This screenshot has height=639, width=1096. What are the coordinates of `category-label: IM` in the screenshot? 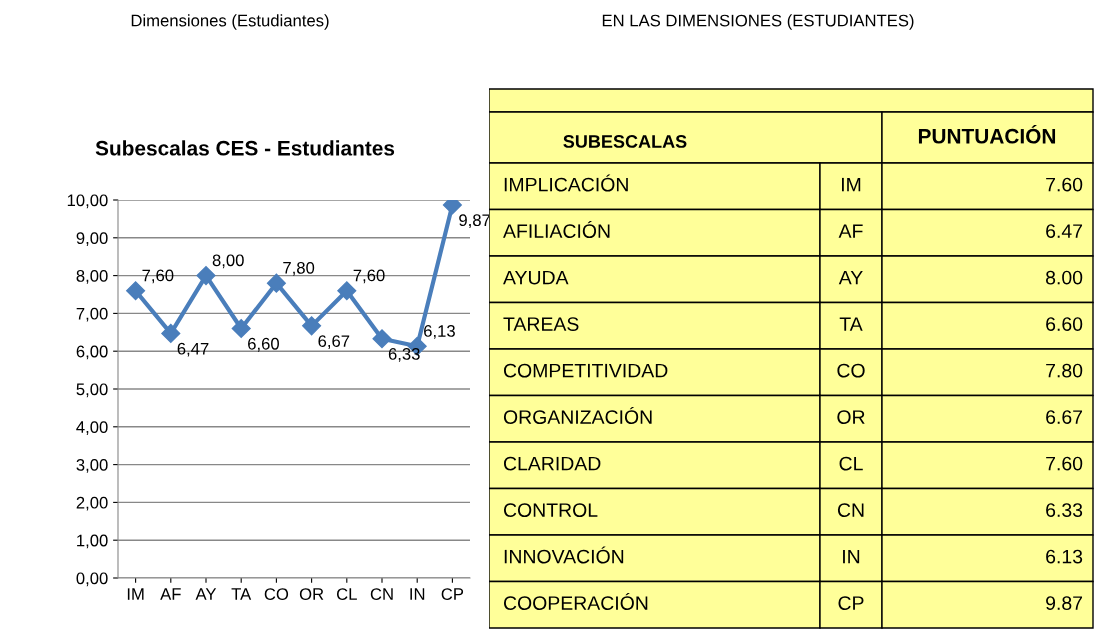 It's located at (851, 184).